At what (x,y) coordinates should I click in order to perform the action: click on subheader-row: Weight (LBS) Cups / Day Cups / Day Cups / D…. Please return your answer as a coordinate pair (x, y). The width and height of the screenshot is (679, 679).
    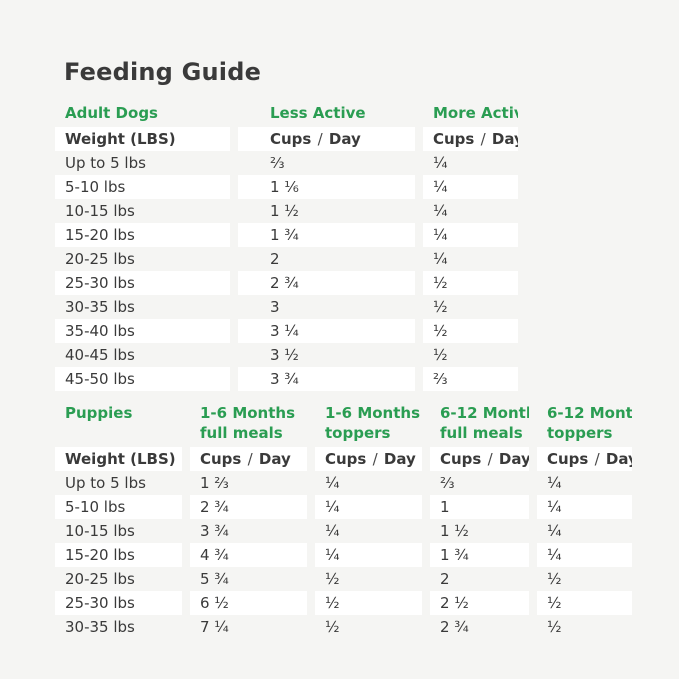
    Looking at the image, I should click on (343, 459).